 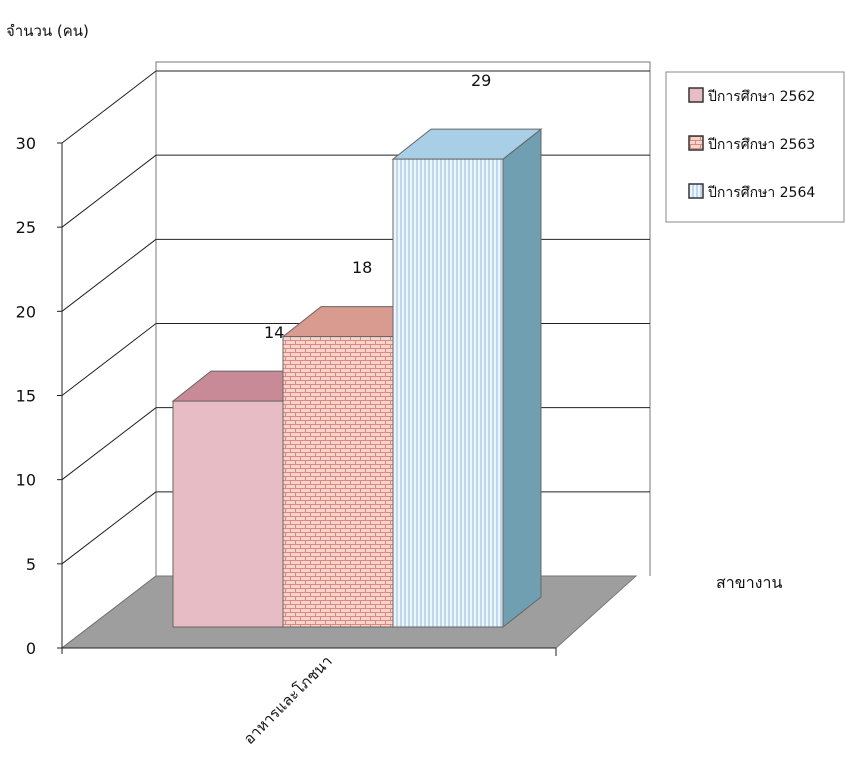 I want to click on x-axis-label: สาขางาน, so click(x=749, y=582).